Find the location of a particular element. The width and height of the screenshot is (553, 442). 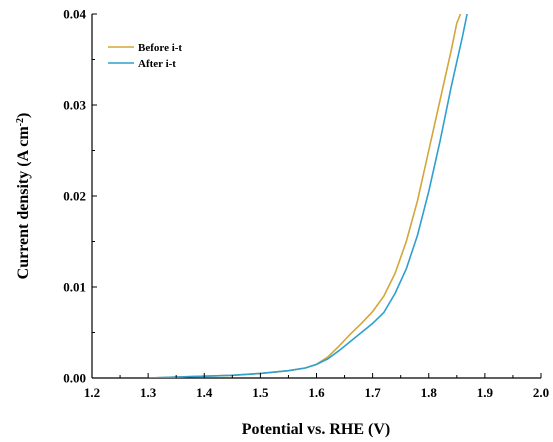

x-tick-label: 1.8 is located at coordinates (429, 392).